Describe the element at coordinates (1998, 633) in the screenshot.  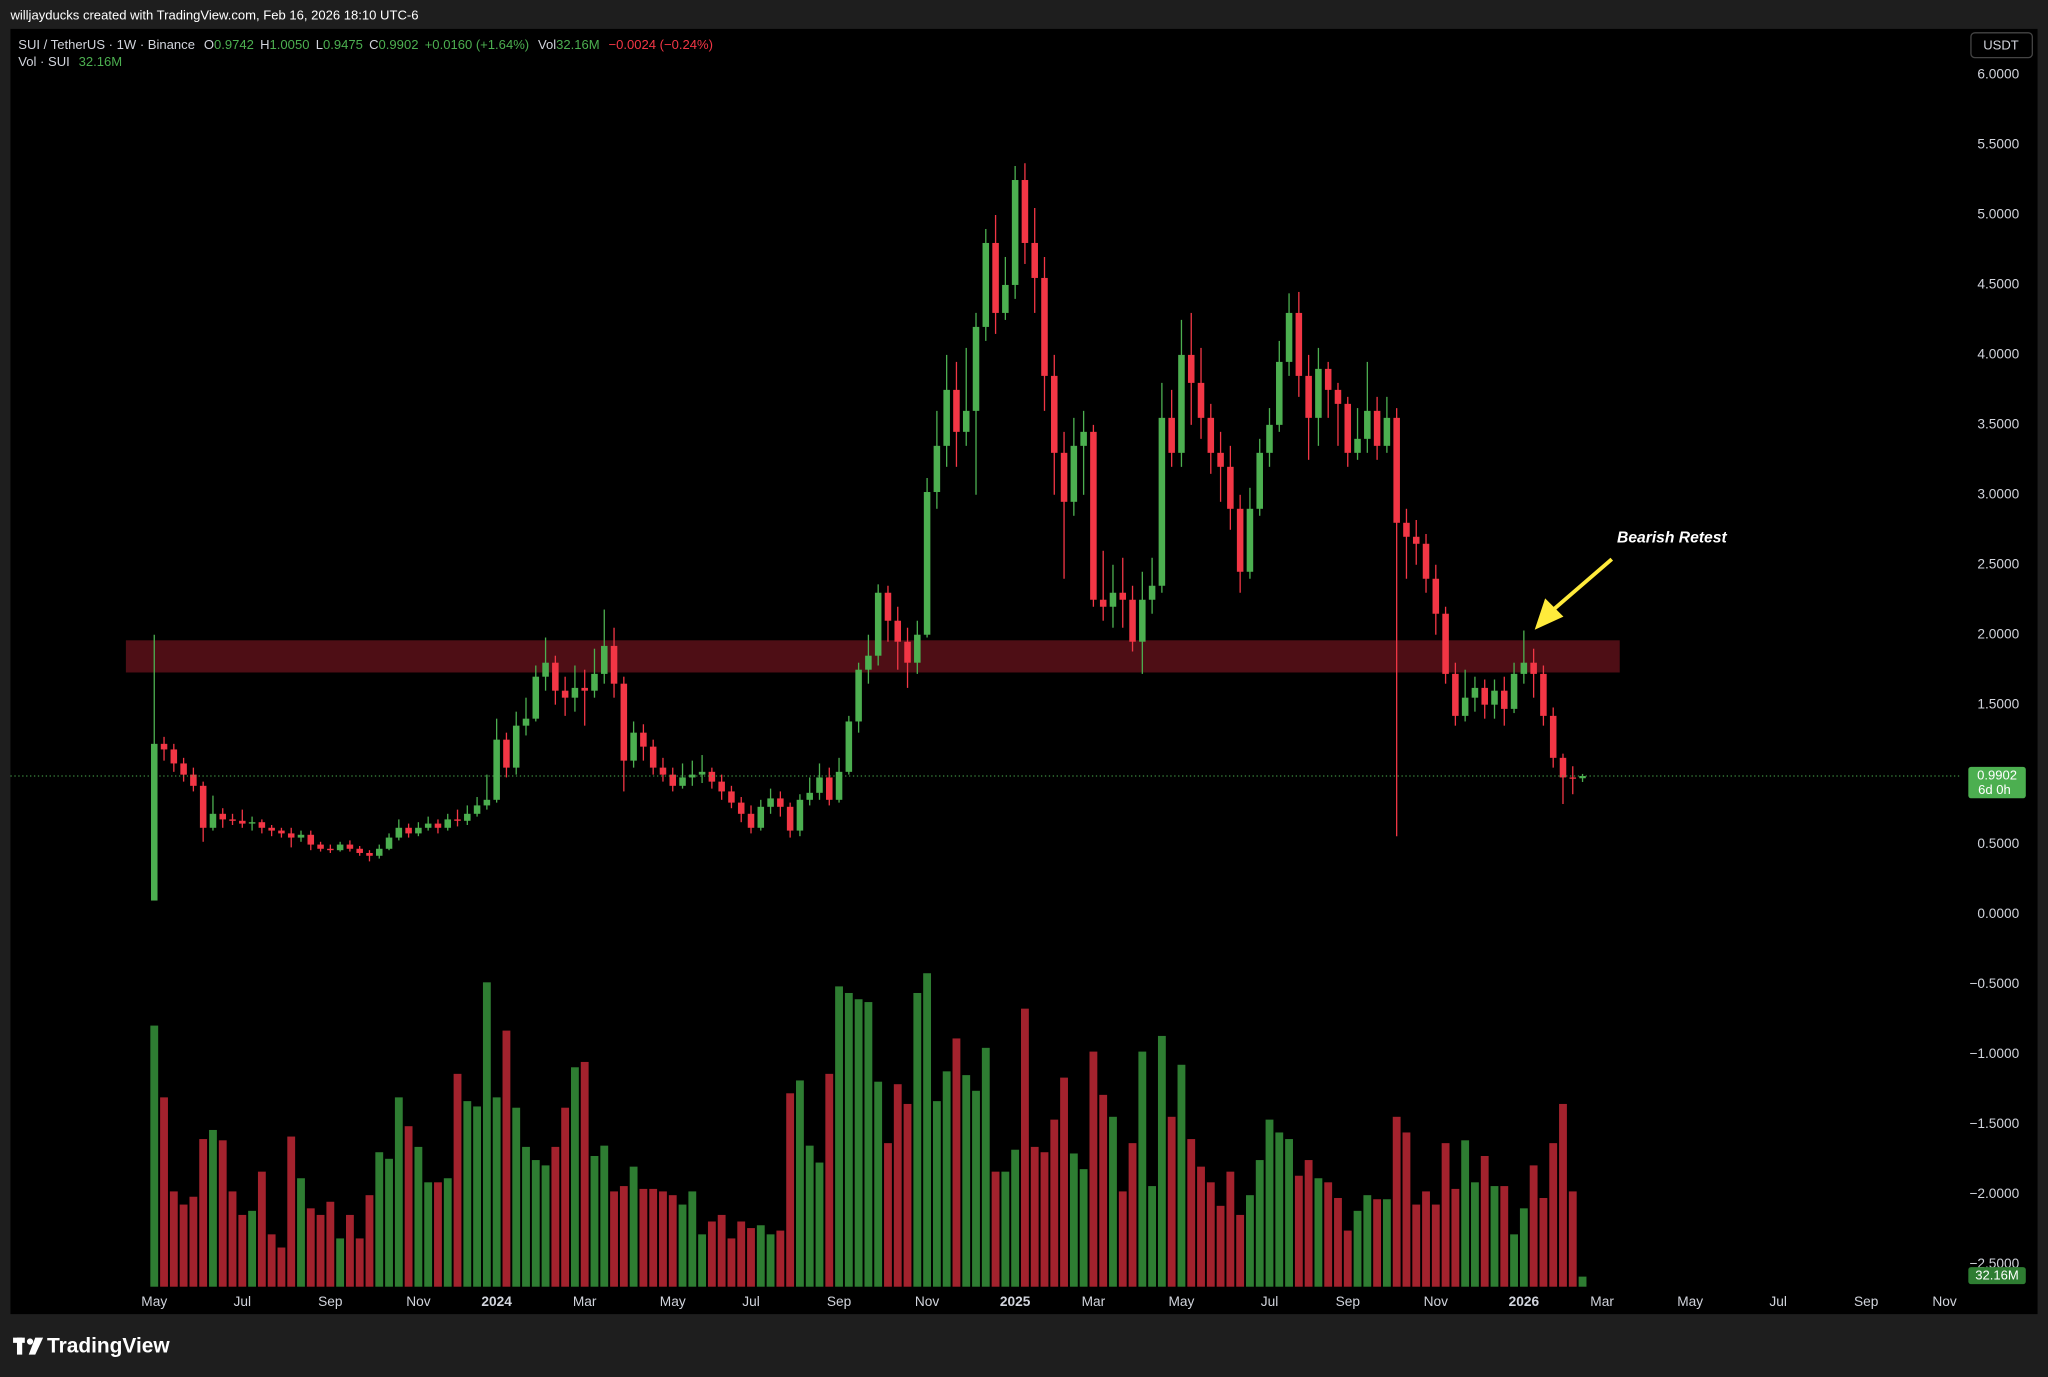
I see `y-tick-label: 2.0000` at that location.